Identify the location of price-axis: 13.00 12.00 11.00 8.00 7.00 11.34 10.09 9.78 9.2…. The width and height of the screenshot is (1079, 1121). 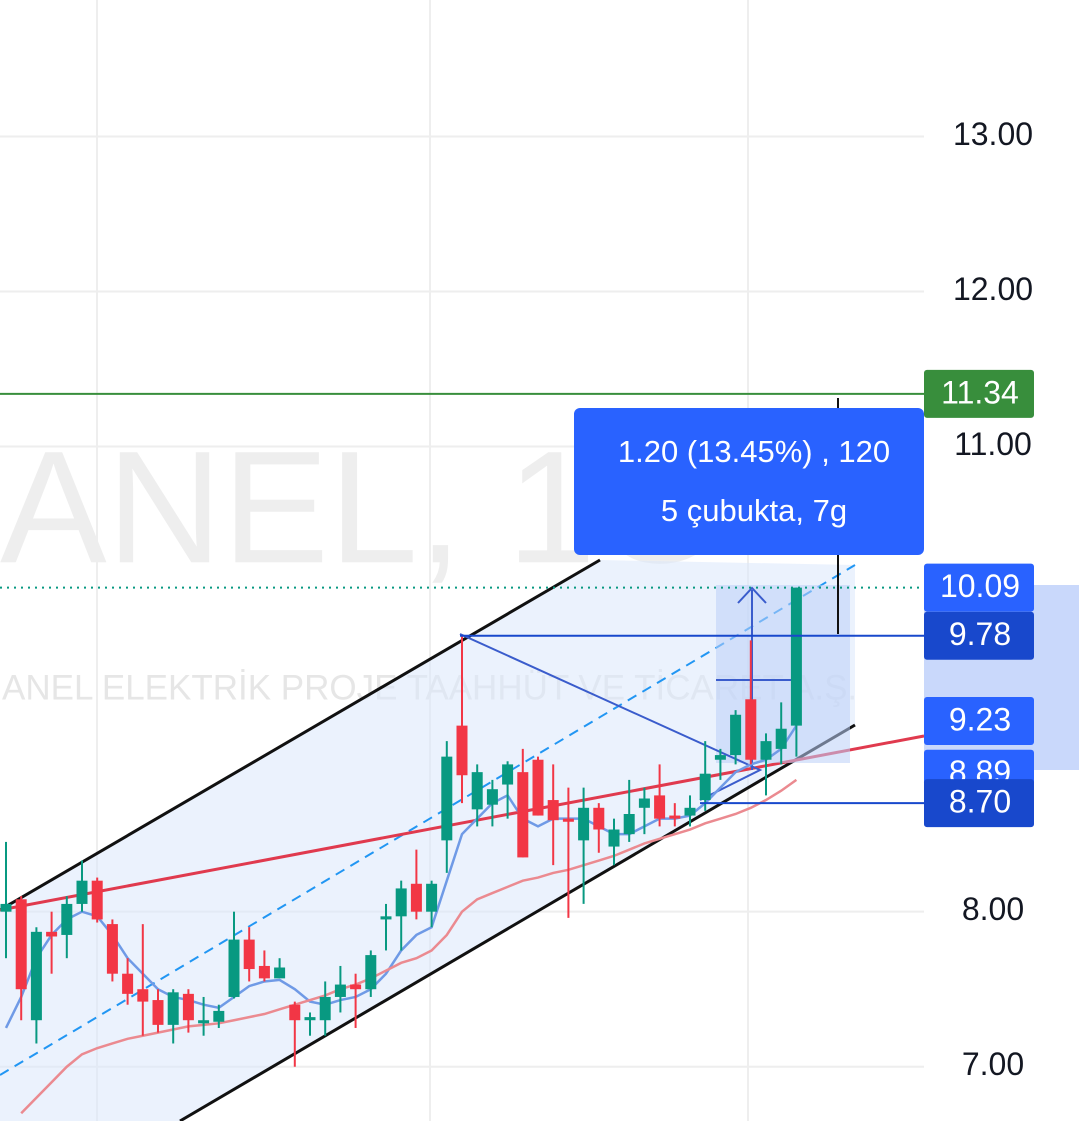
(1001, 560).